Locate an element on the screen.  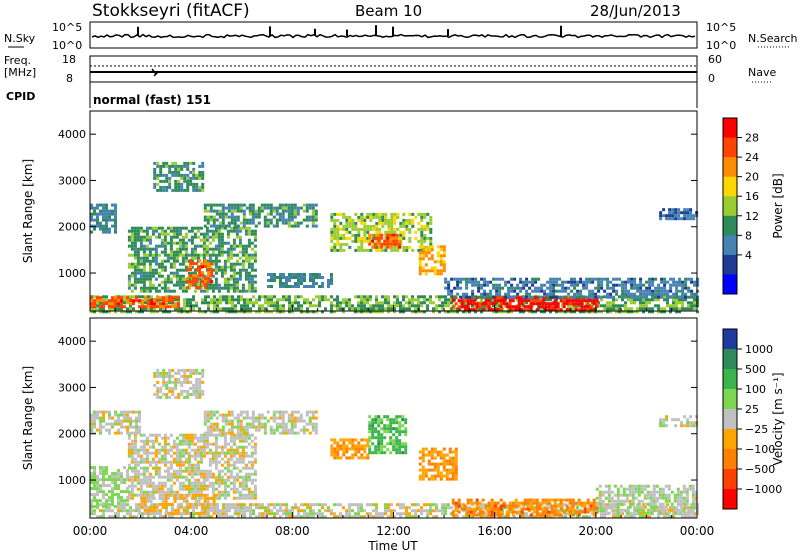
frequency-left-label-line2: [MHz] is located at coordinates (20, 72).